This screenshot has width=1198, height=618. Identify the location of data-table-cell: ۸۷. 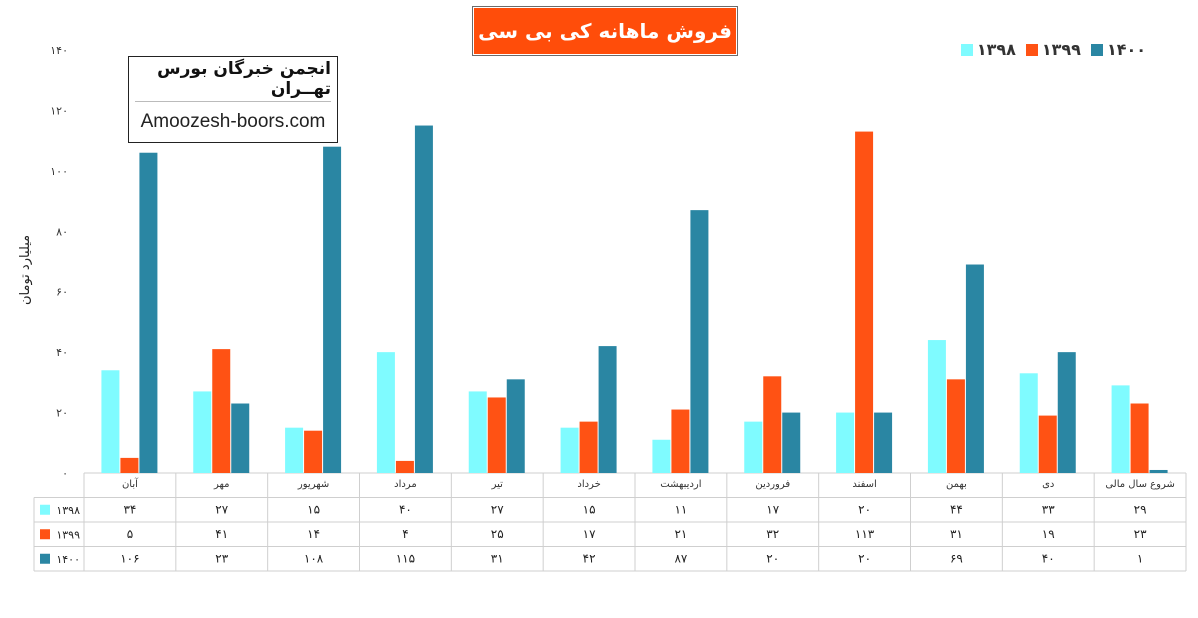
(680, 559).